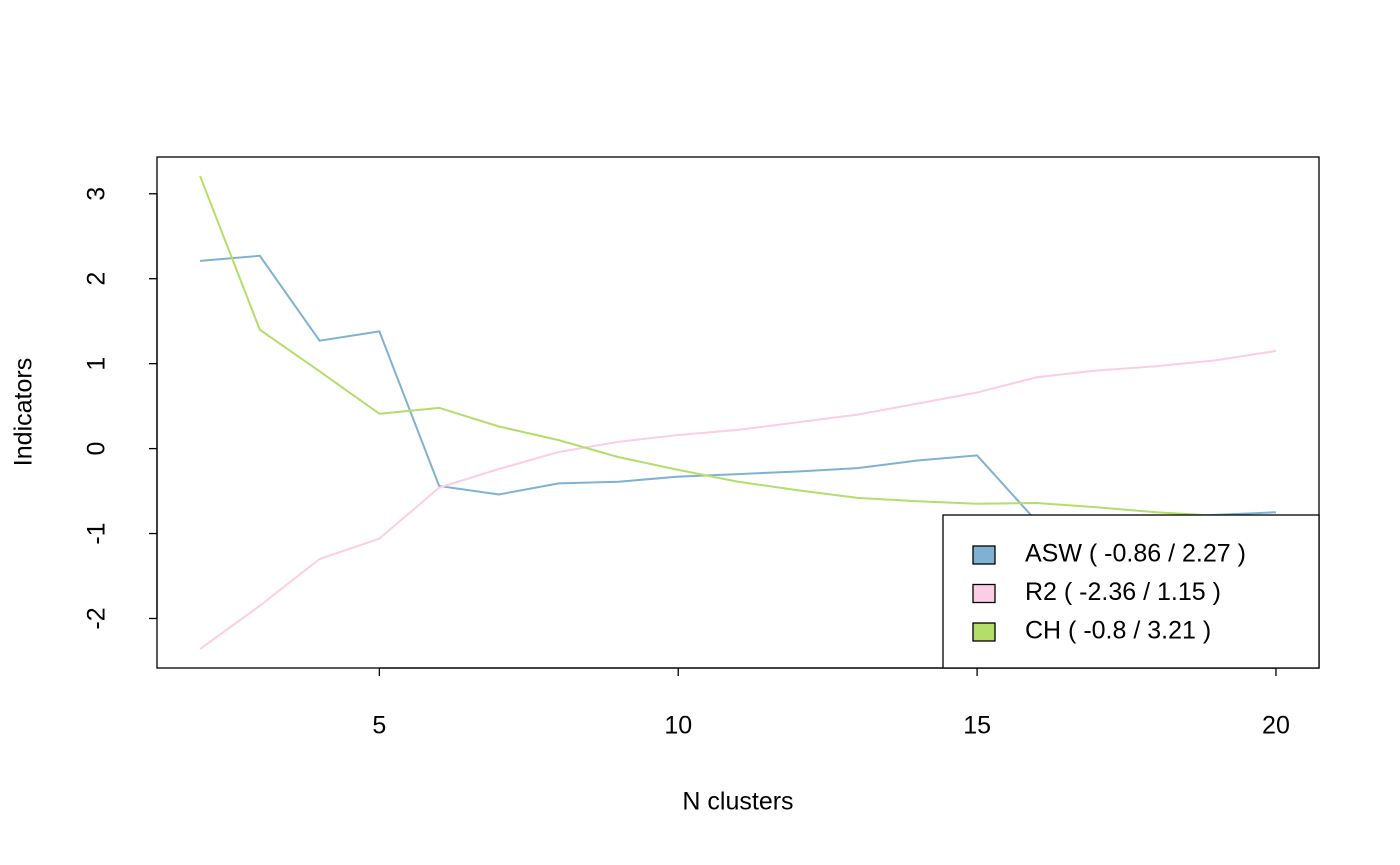  What do you see at coordinates (1123, 592) in the screenshot?
I see `legend-label: R2 ( -2.36 / 1.15 )` at bounding box center [1123, 592].